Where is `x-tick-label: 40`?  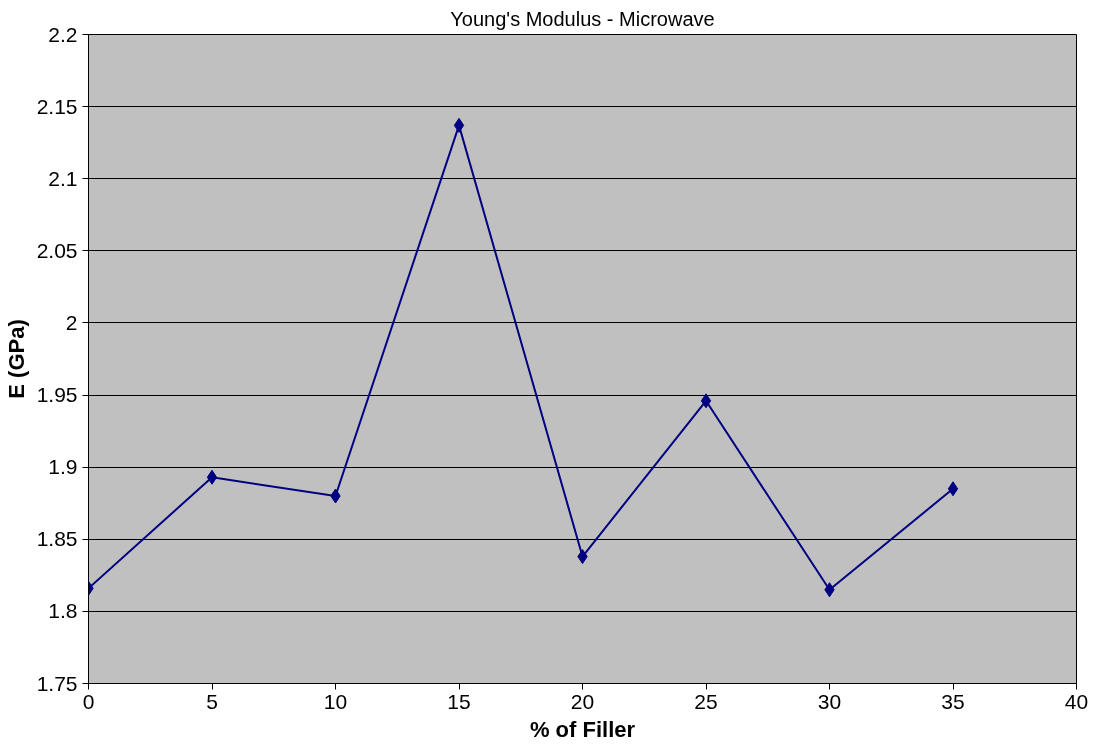 x-tick-label: 40 is located at coordinates (1076, 701).